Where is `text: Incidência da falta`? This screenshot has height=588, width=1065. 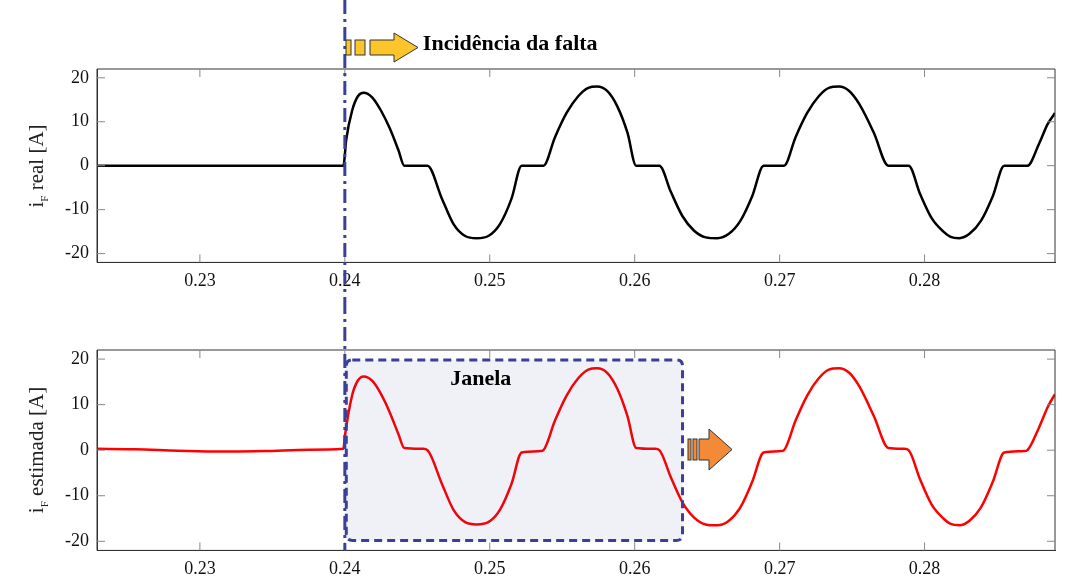
text: Incidência da falta is located at coordinates (510, 42).